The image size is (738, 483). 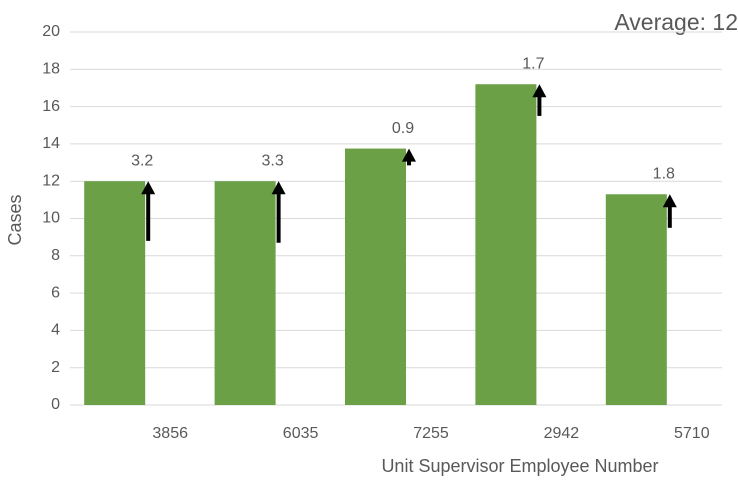 What do you see at coordinates (403, 128) in the screenshot?
I see `data-label: 0.9` at bounding box center [403, 128].